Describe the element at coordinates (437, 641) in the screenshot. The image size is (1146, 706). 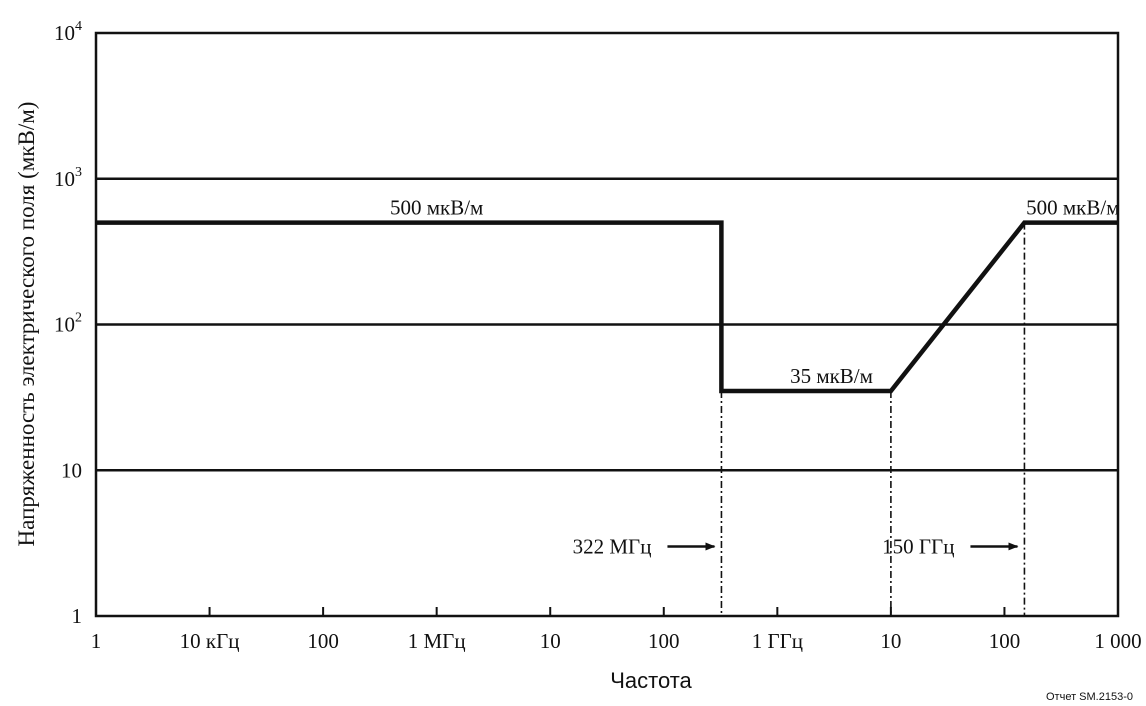
I see `x-tick-label: 1 МГц` at that location.